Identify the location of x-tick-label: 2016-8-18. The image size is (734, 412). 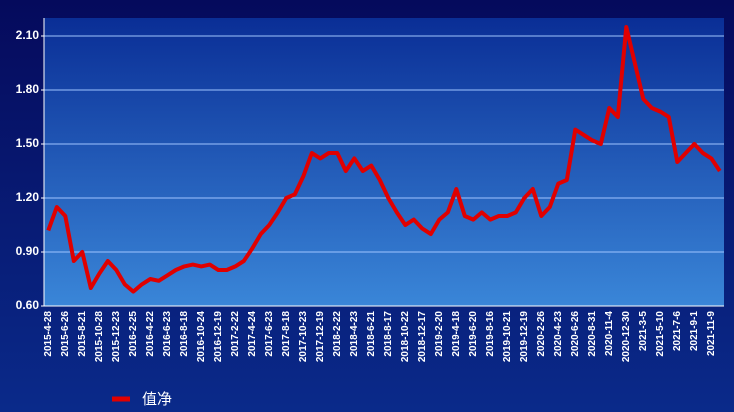
(184, 334).